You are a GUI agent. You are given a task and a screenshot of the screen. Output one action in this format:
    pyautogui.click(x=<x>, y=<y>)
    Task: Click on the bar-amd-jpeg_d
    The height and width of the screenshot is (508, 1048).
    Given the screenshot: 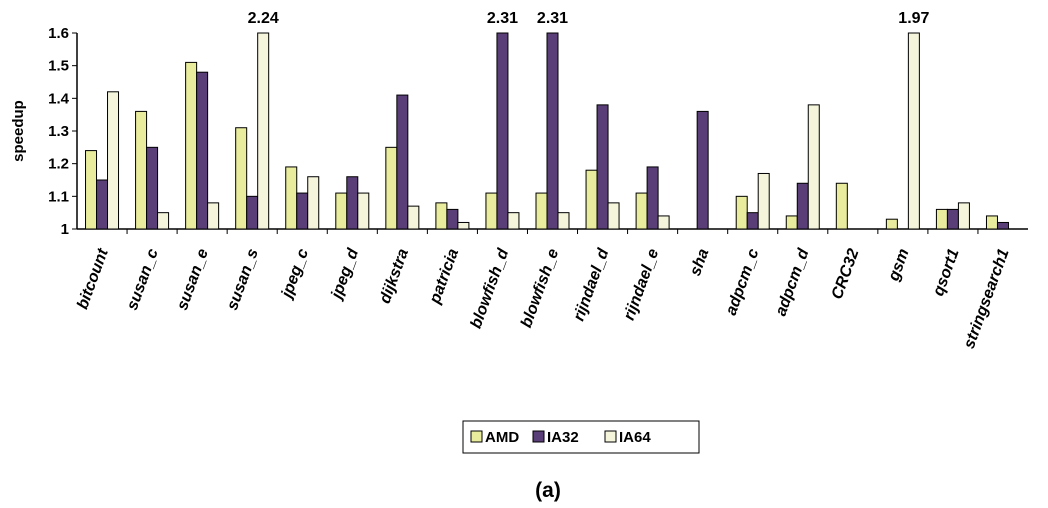 What is the action you would take?
    pyautogui.click(x=341, y=211)
    